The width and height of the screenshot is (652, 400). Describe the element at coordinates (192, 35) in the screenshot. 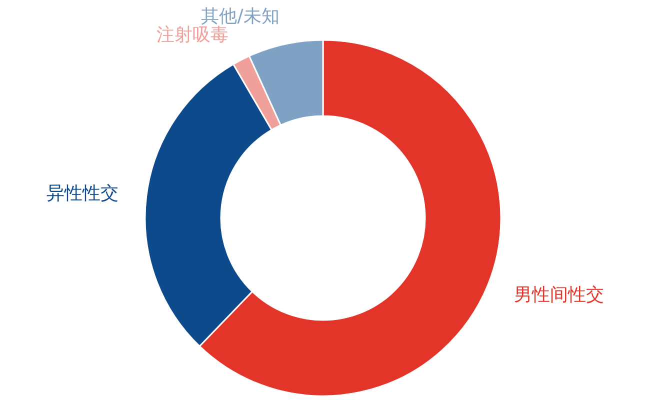

I see `slice-label: 注射吸毒` at that location.